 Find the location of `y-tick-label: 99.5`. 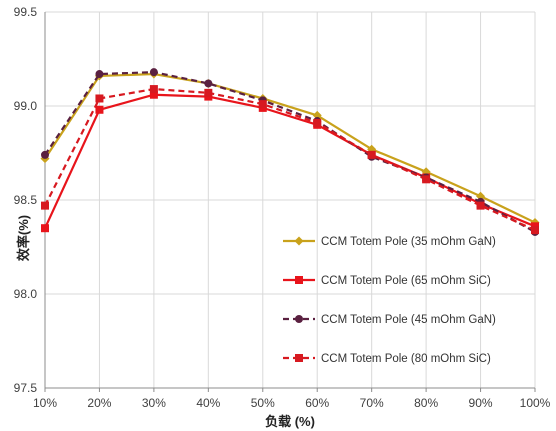

y-tick-label: 99.5 is located at coordinates (26, 12).